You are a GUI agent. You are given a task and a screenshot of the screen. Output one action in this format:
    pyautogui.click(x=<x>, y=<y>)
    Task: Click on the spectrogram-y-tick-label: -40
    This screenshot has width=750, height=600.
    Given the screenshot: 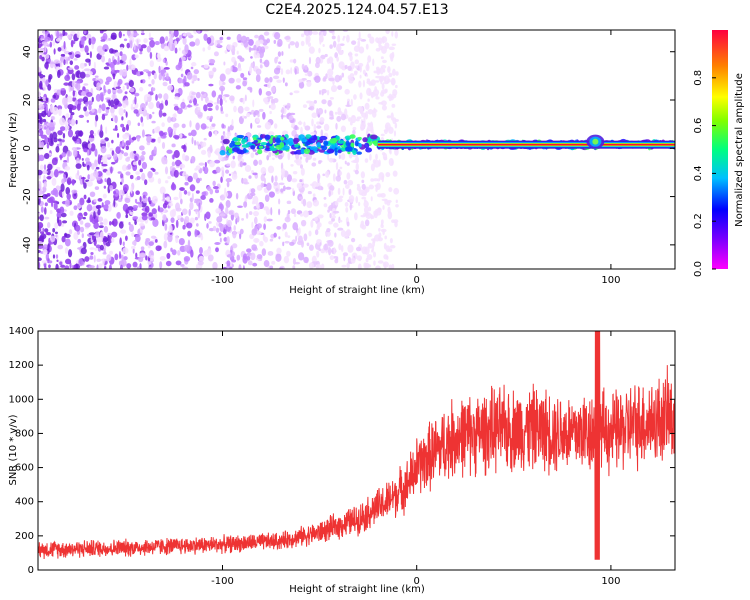 What is the action you would take?
    pyautogui.click(x=27, y=245)
    